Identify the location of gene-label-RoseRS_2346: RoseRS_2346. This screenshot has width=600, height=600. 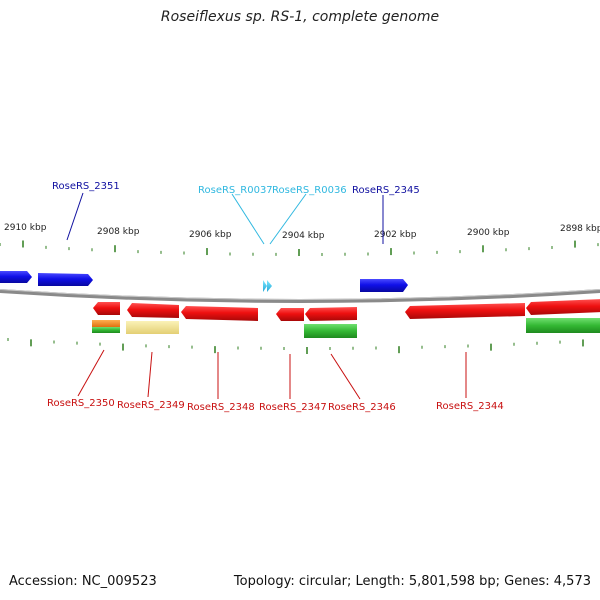
(362, 407).